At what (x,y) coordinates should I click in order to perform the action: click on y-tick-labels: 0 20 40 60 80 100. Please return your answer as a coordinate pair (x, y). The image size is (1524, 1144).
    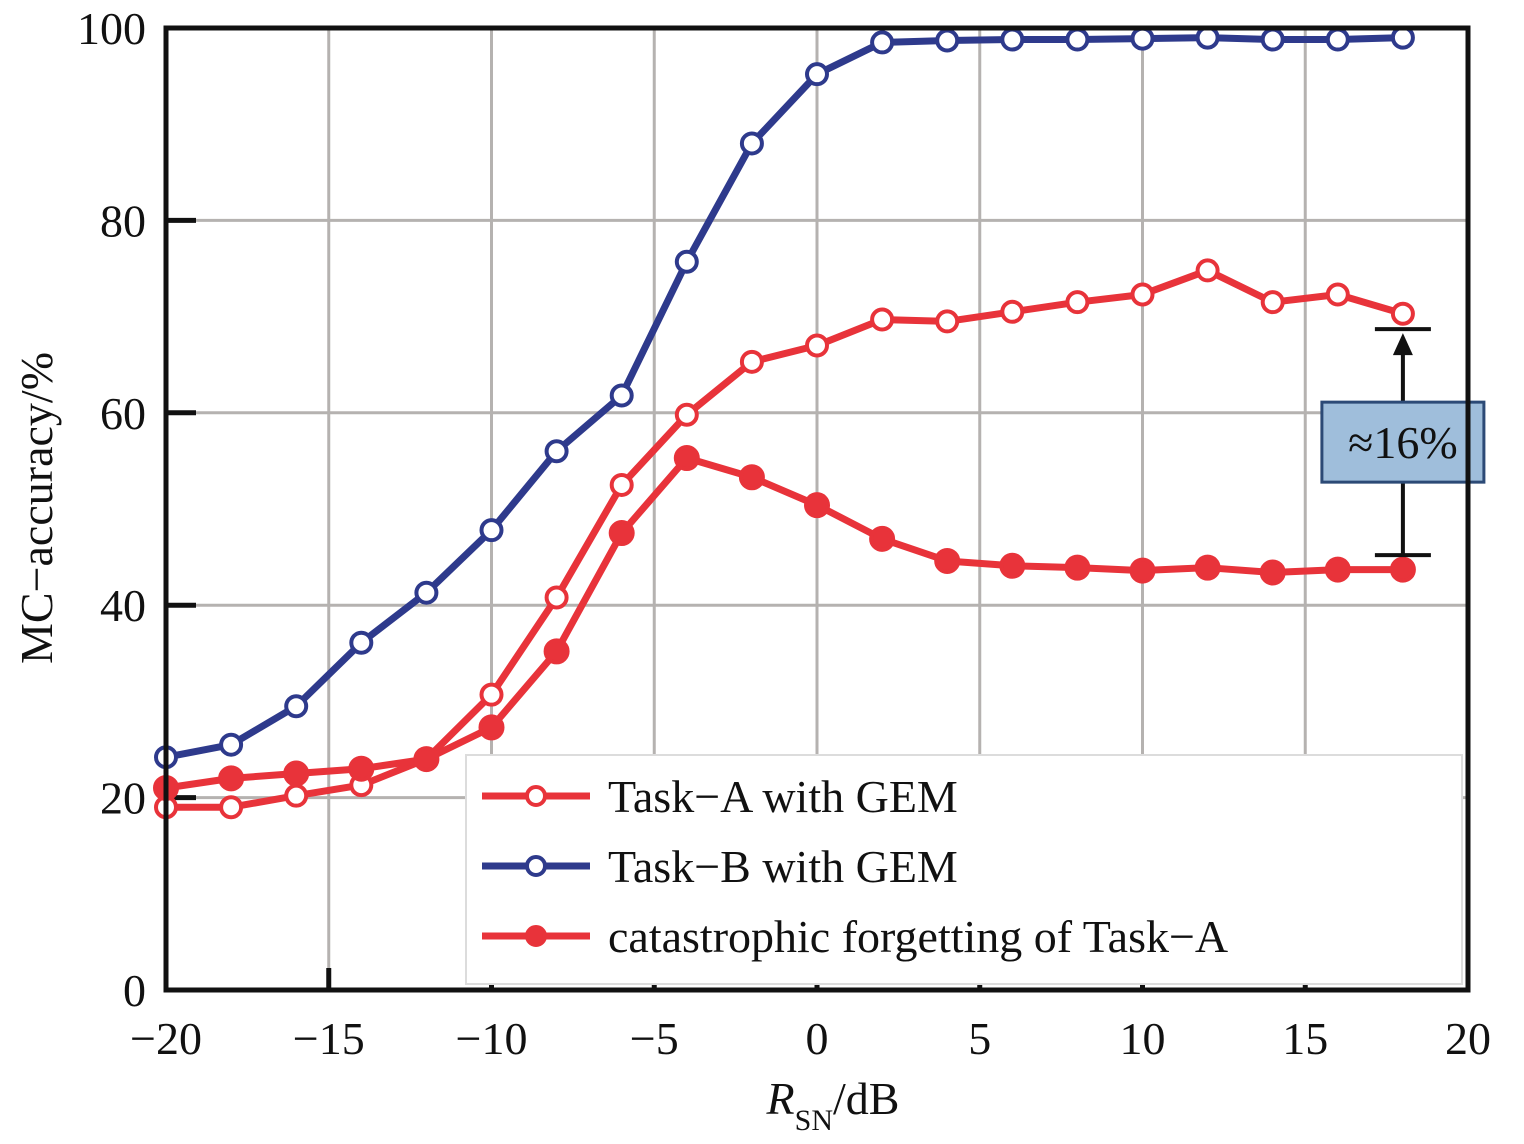
    Looking at the image, I should click on (111, 509).